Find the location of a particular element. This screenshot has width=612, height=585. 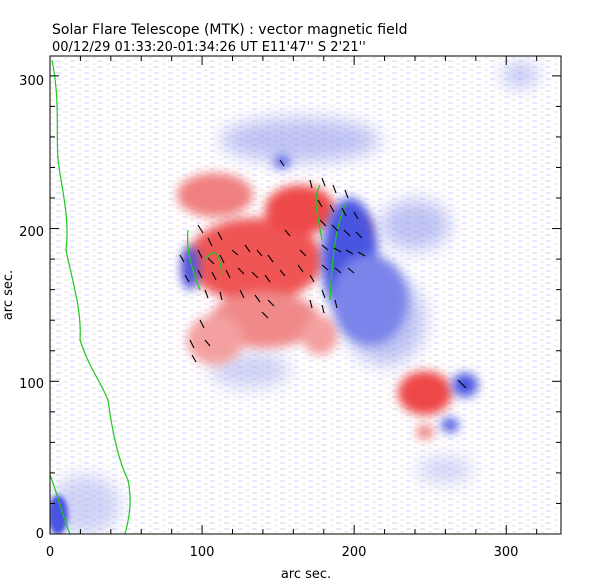

y-tick-labels: 0 100 200 300 is located at coordinates (31, 308).